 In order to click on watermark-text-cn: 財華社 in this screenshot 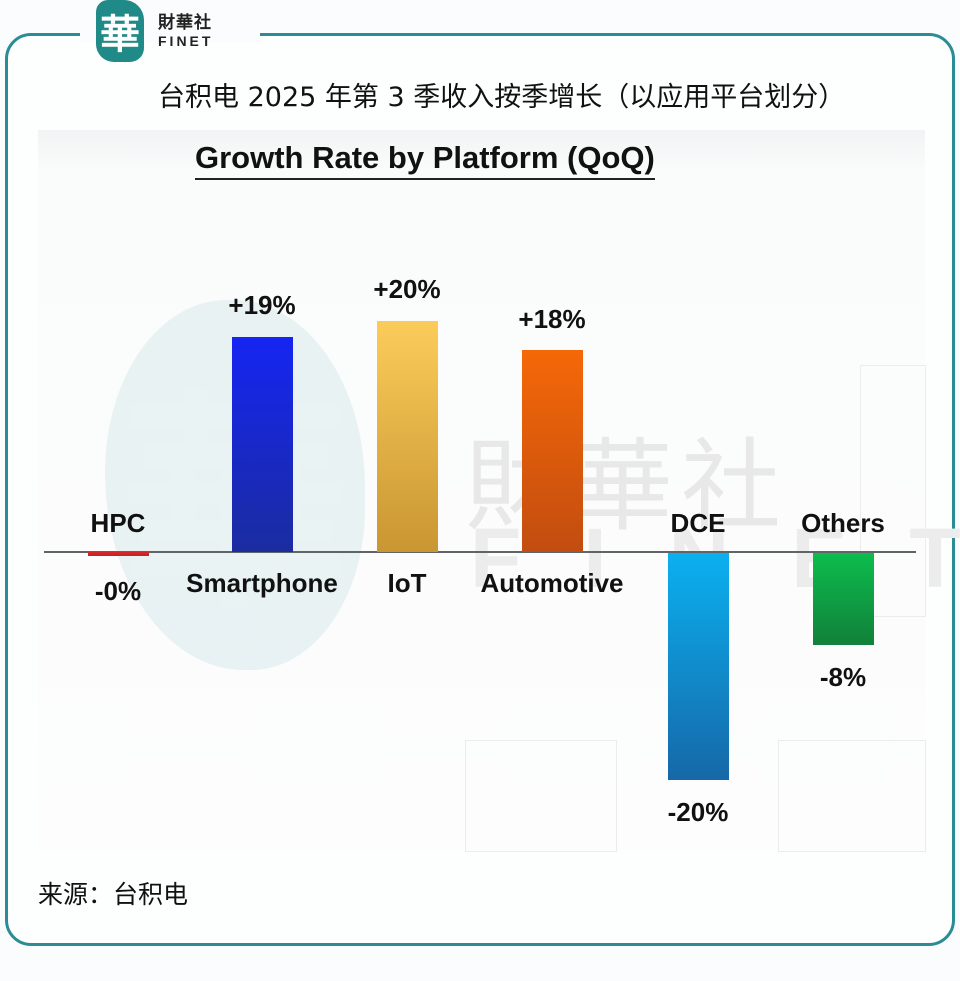, I will do `click(627, 486)`.